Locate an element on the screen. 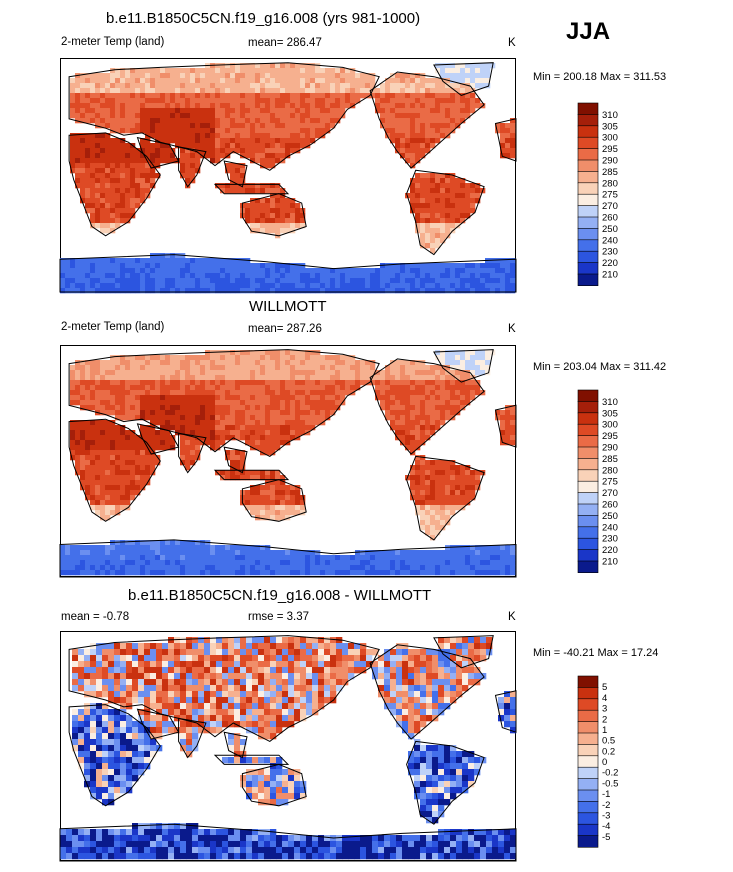 Image resolution: width=733 pixels, height=872 pixels. panel1-colorbar-swatch is located at coordinates (588, 154).